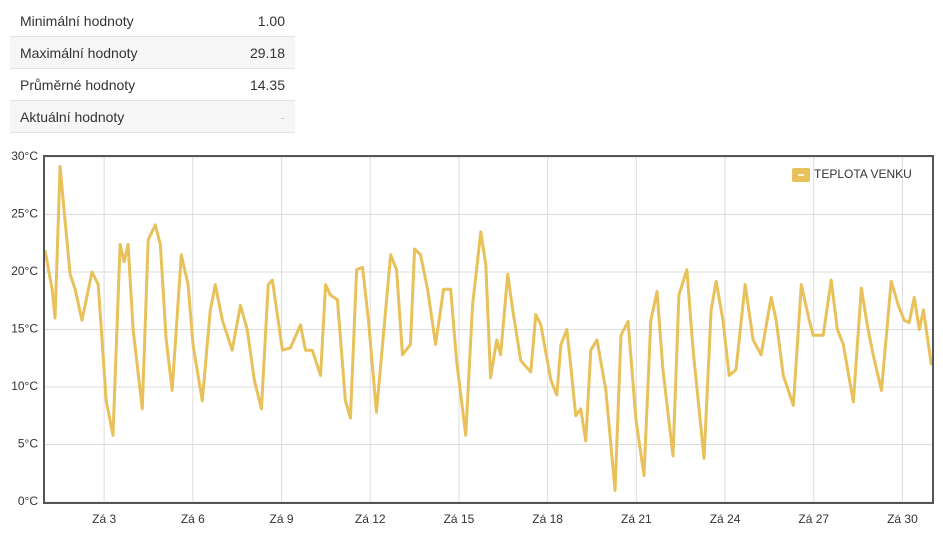 Image resolution: width=943 pixels, height=539 pixels. I want to click on y-tick-label: 0°C, so click(28, 501).